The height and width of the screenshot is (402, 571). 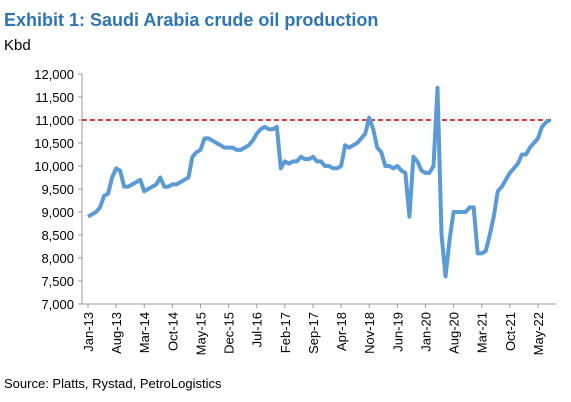 I want to click on source: Source: Platts, Rystad, PetroLogistics, so click(x=113, y=383).